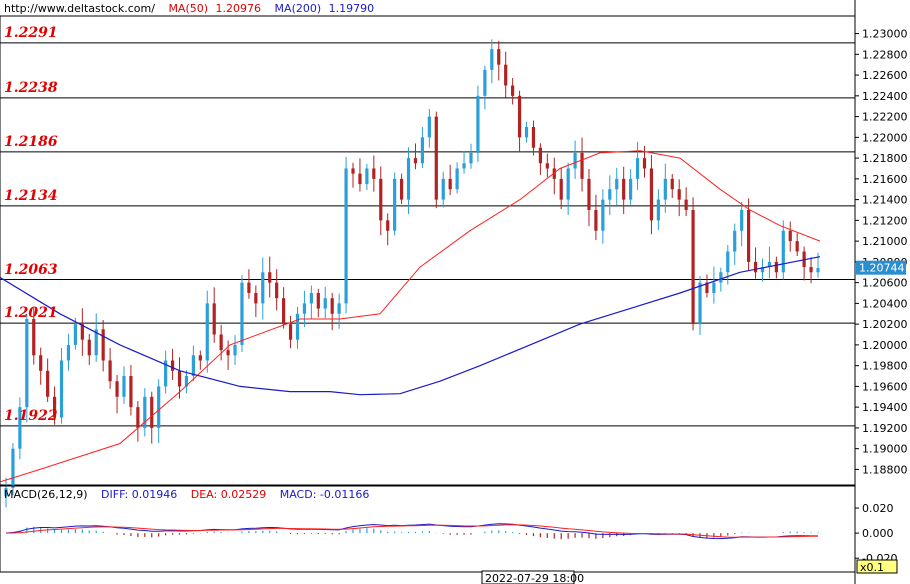 This screenshot has height=584, width=910. Describe the element at coordinates (238, 8) in the screenshot. I see `ma50-value: 1.20976` at that location.